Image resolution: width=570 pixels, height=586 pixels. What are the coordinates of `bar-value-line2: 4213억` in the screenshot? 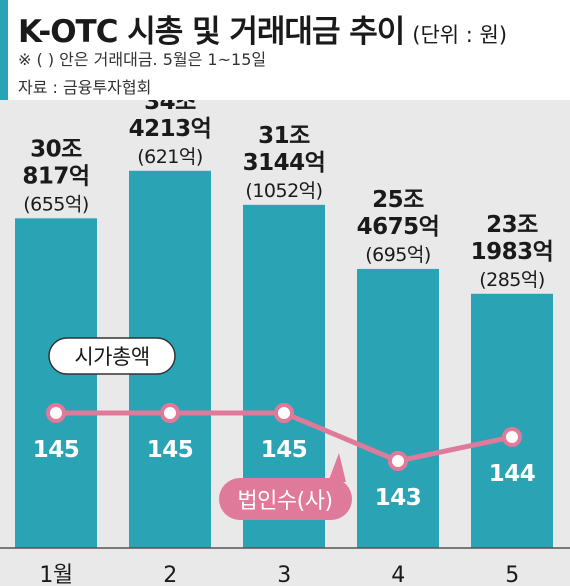 It's located at (170, 129).